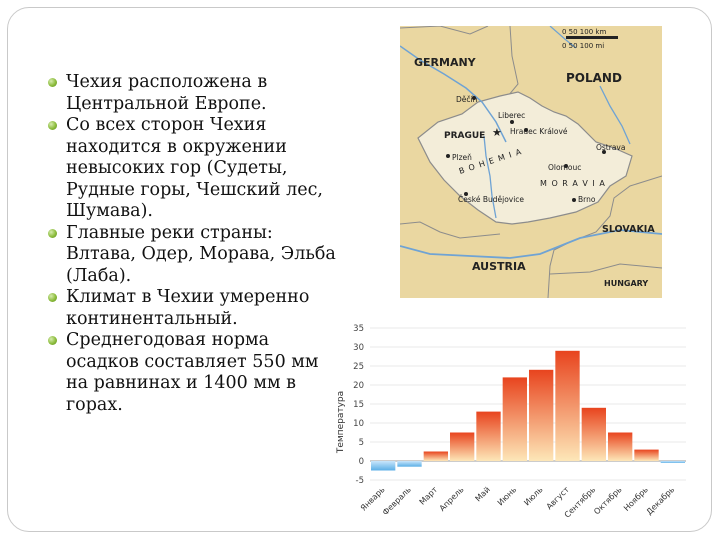 The width and height of the screenshot is (720, 540). I want to click on x-tick-label: Октябрь, so click(608, 501).